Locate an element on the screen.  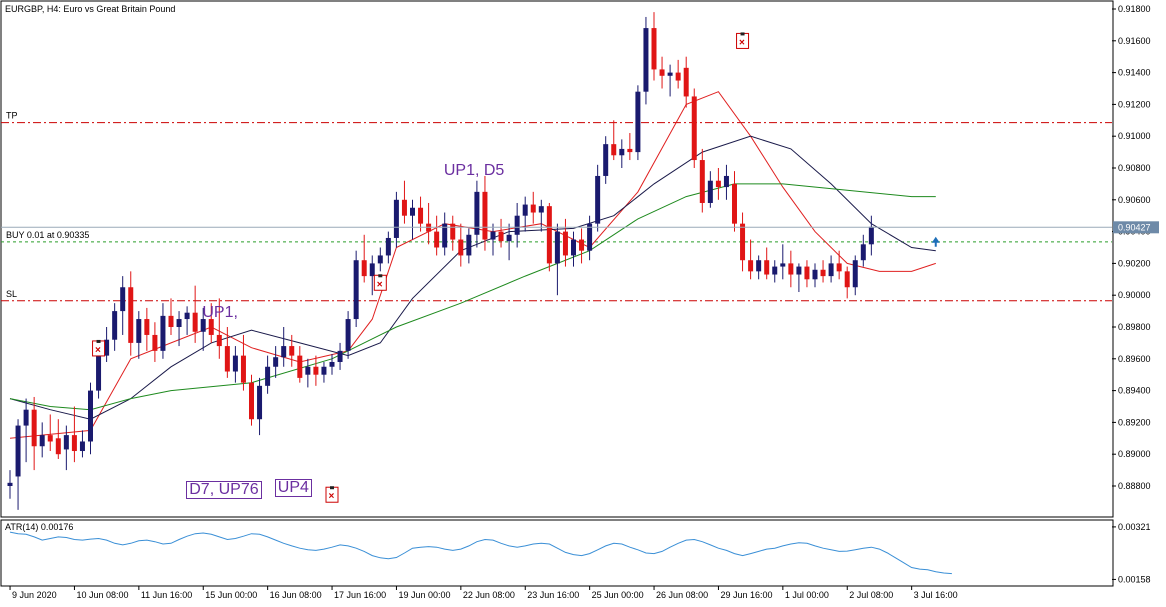
time-tick-label: 10 Jun 08:00 is located at coordinates (102, 595).